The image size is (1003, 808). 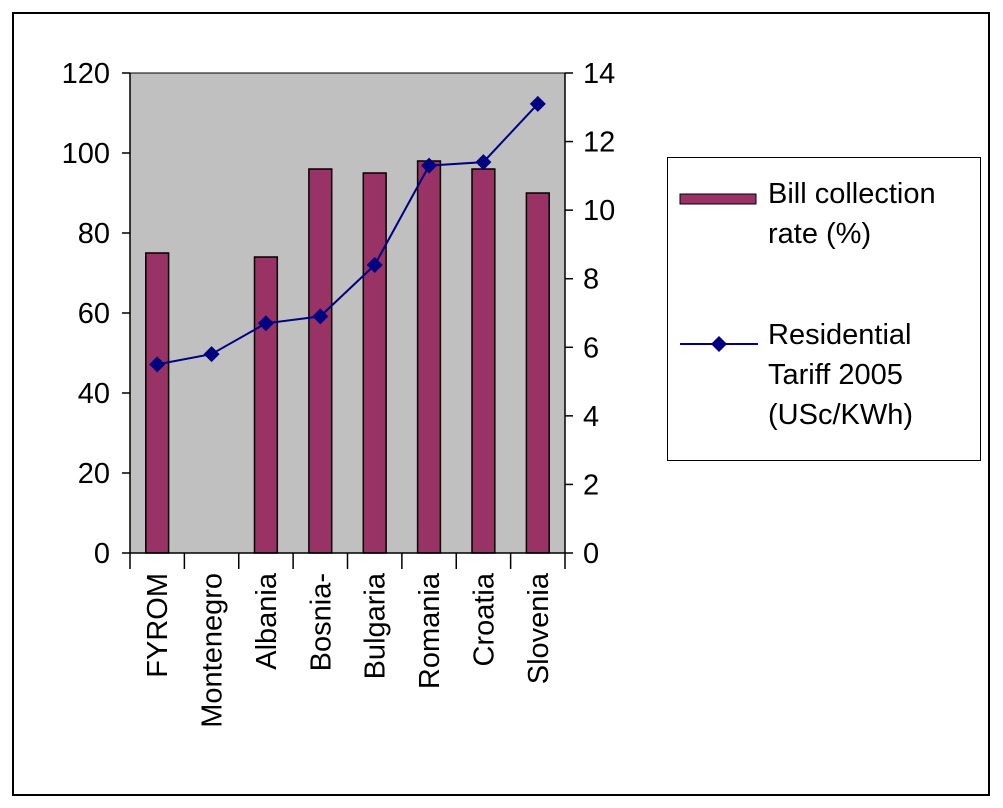 I want to click on series-line, so click(x=348, y=234).